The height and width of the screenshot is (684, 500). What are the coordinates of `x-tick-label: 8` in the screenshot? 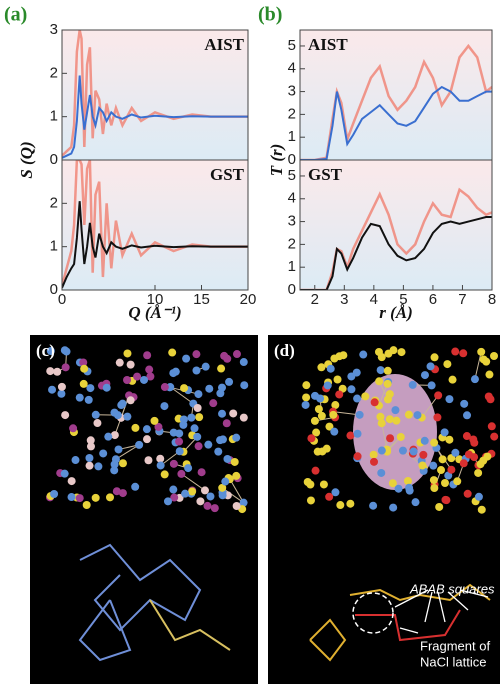 It's located at (492, 299).